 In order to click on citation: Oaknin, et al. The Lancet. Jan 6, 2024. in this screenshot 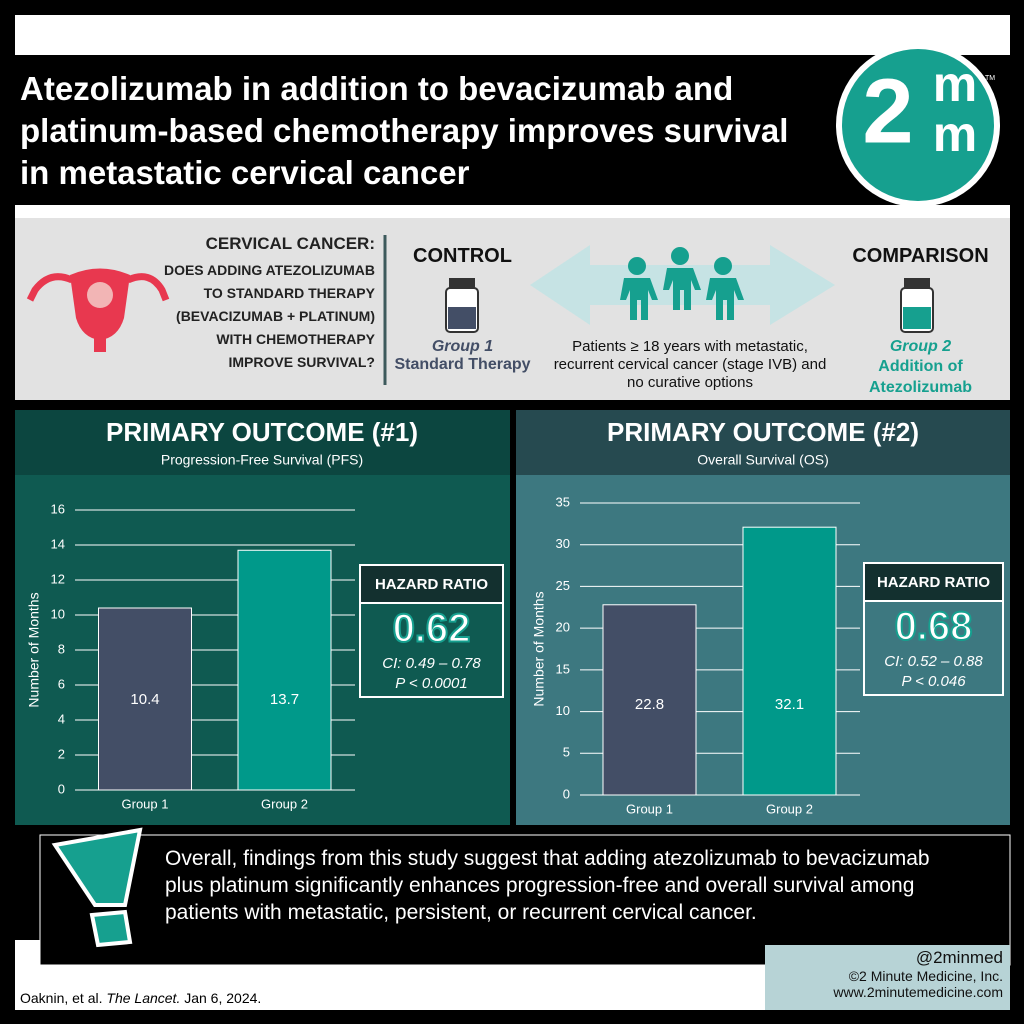, I will do `click(140, 998)`.